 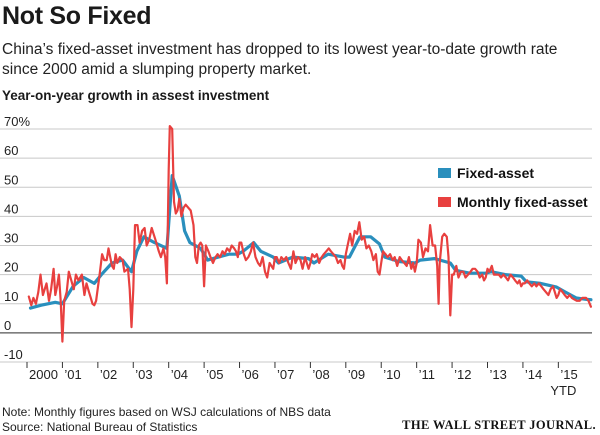 I want to click on x-tick-label: ’12, so click(x=462, y=374).